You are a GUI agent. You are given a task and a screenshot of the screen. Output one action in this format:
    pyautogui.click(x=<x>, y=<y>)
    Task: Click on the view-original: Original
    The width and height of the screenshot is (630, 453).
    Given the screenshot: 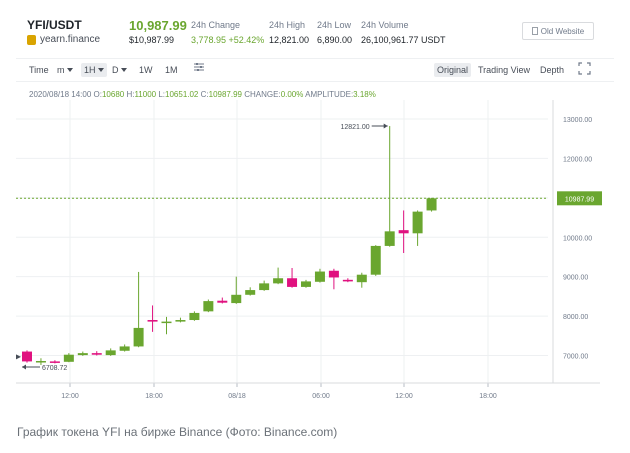 What is the action you would take?
    pyautogui.click(x=453, y=70)
    